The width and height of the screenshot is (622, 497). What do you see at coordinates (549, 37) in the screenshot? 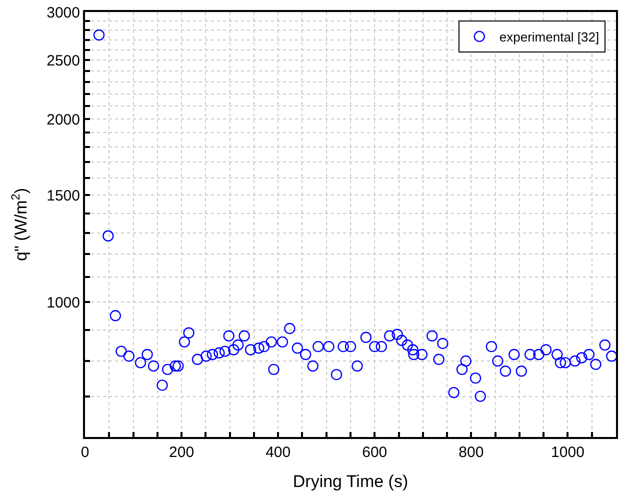
I see `legend-label: experimental [32]` at bounding box center [549, 37].